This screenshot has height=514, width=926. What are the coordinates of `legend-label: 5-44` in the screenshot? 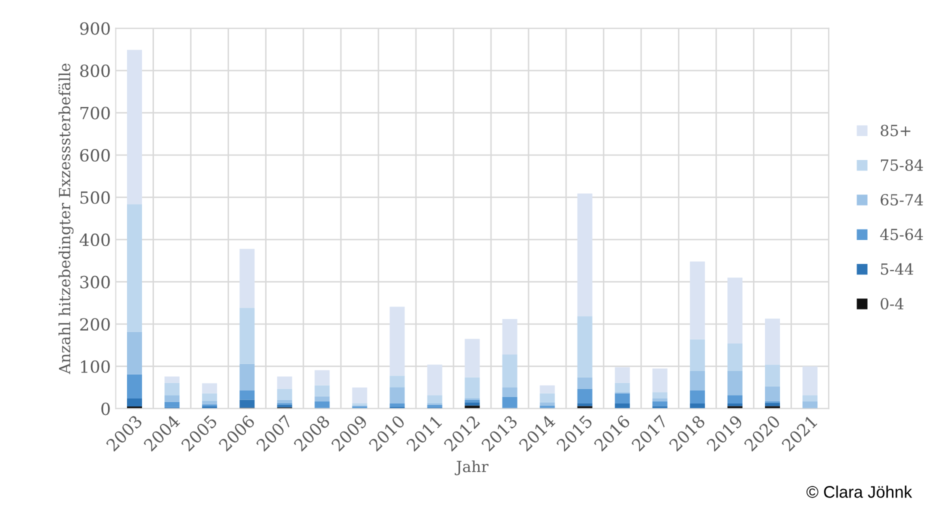 It's located at (897, 269).